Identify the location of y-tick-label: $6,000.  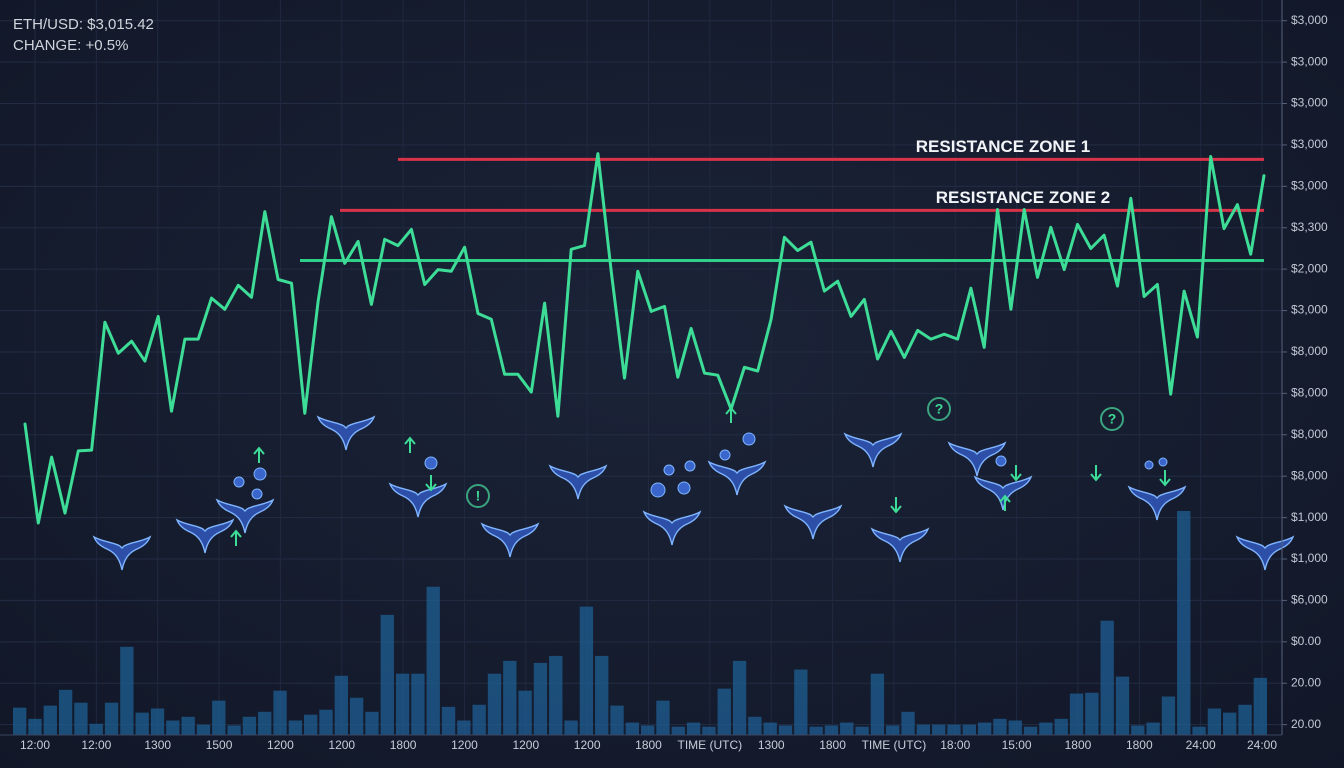
(1309, 600).